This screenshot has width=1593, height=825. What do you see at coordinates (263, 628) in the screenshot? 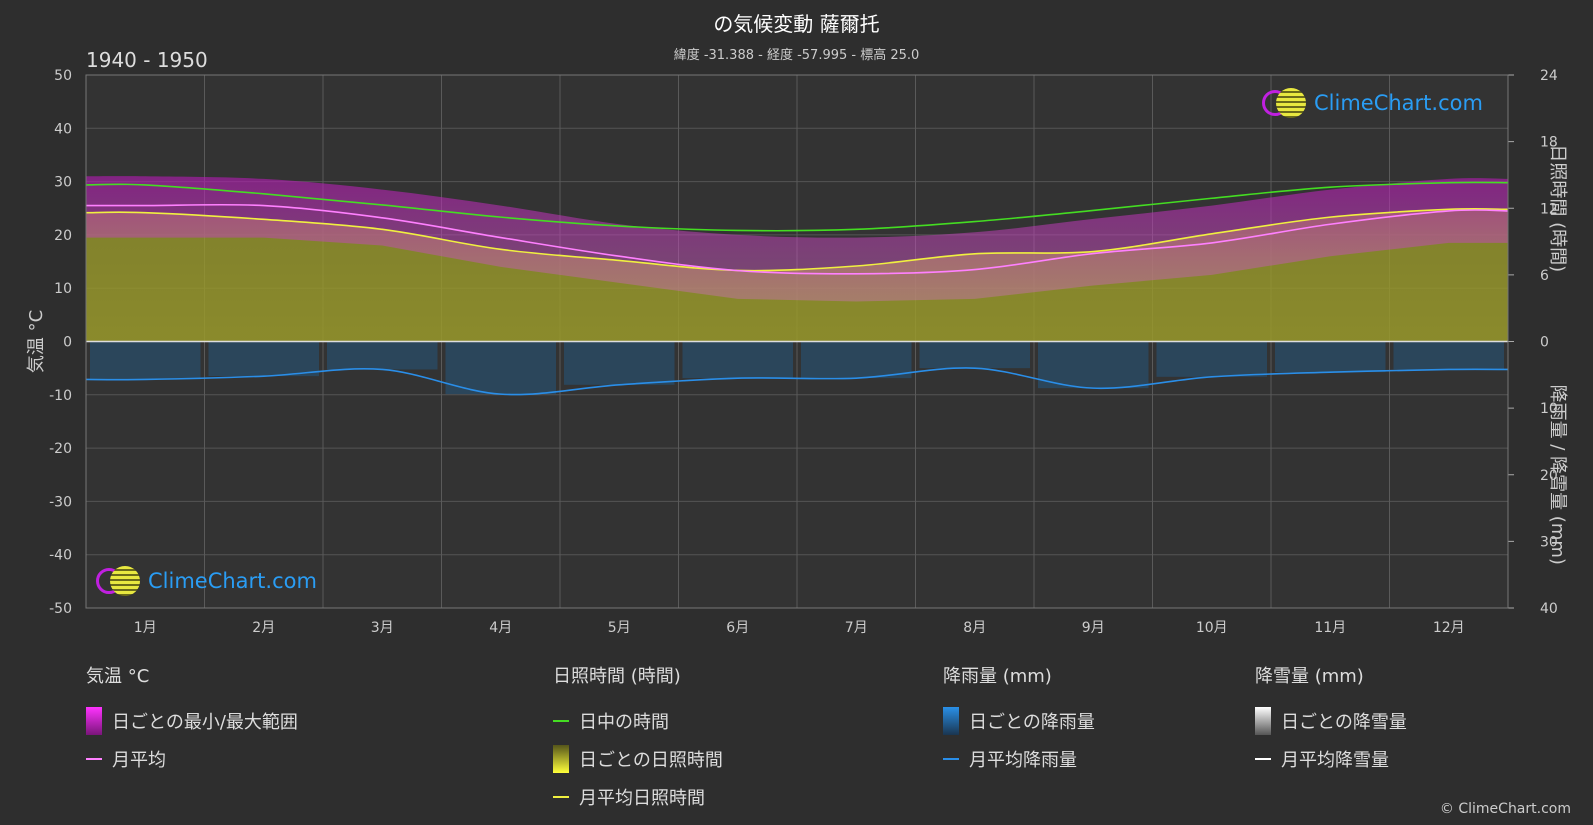
I see `month-label: 2月` at bounding box center [263, 628].